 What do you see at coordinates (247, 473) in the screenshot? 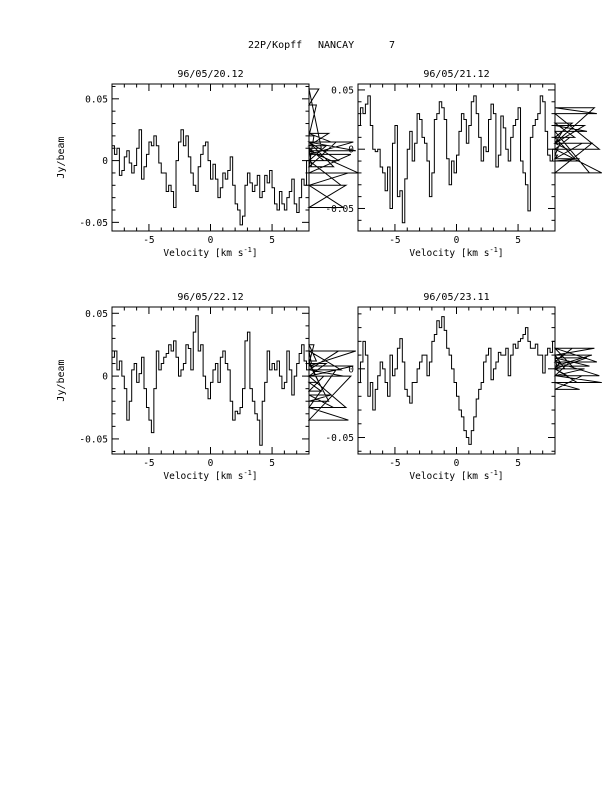
I see `panel-3-xlabel-sup: -1` at bounding box center [247, 473].